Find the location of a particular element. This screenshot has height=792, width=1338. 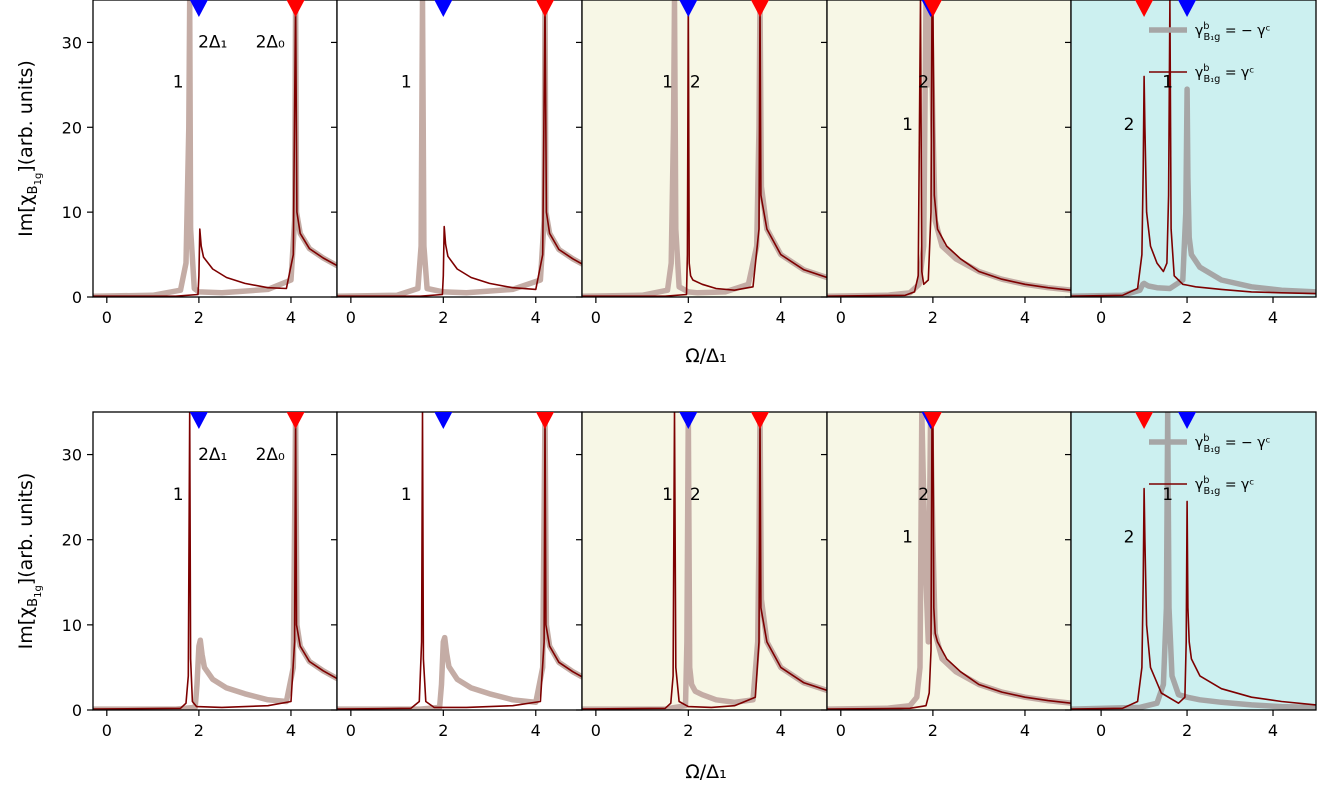

x-axis-label-top: Ω/Δ₁ is located at coordinates (706, 356).